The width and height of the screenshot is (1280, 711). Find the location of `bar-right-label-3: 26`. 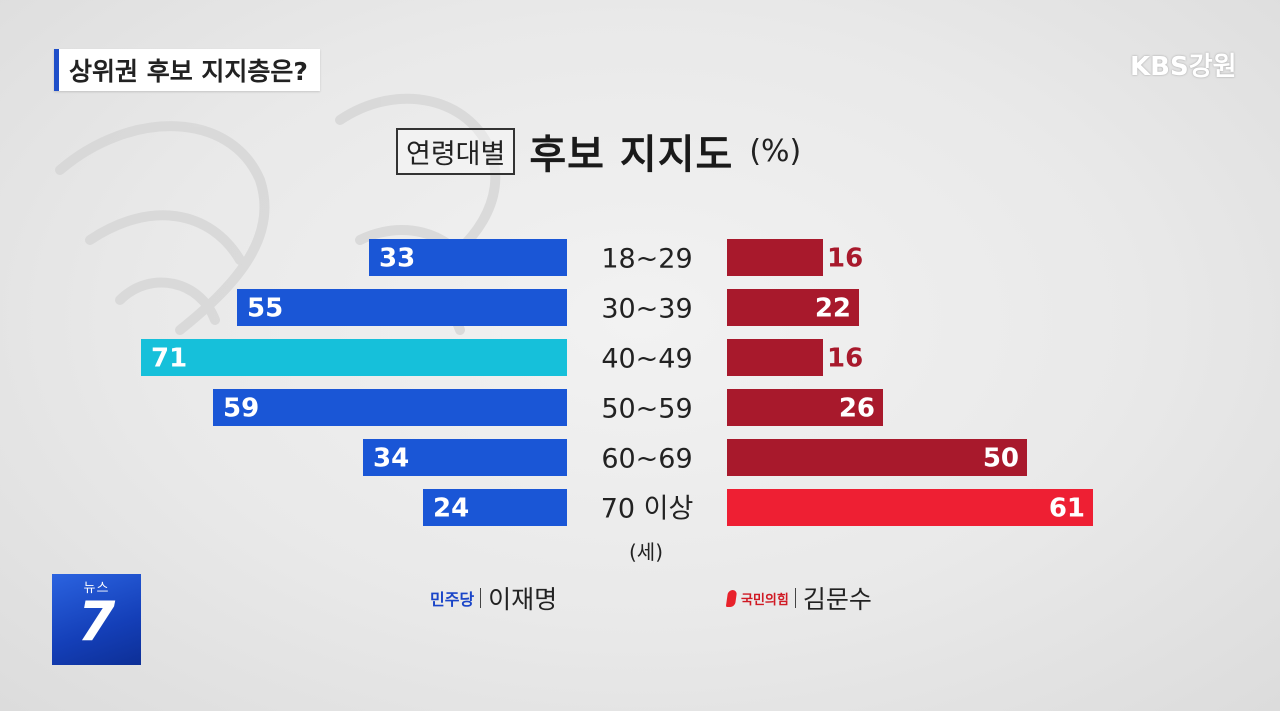

bar-right-label-3: 26 is located at coordinates (857, 409).